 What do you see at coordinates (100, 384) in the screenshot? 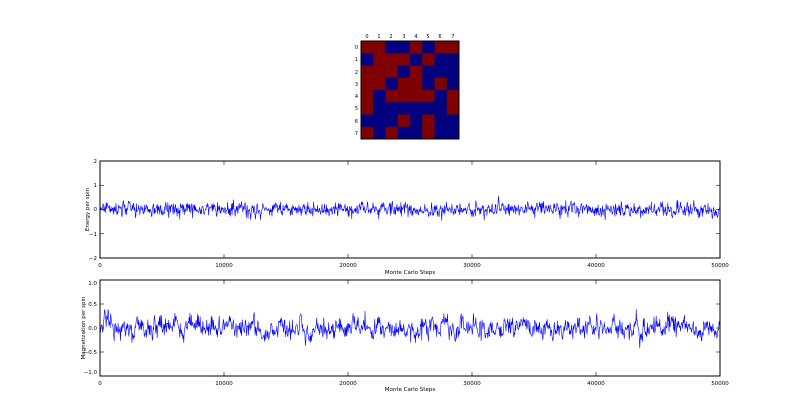
I see `magnetization-x-tick-label-0: 0` at bounding box center [100, 384].